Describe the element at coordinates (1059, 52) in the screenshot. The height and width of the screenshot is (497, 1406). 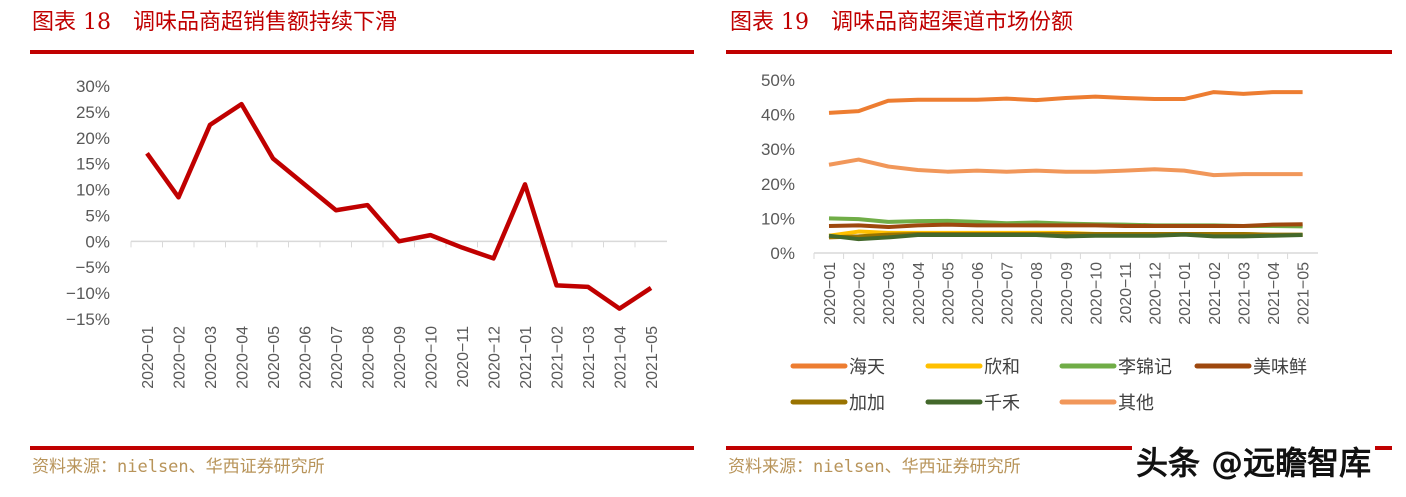
I see `title-rule-right` at that location.